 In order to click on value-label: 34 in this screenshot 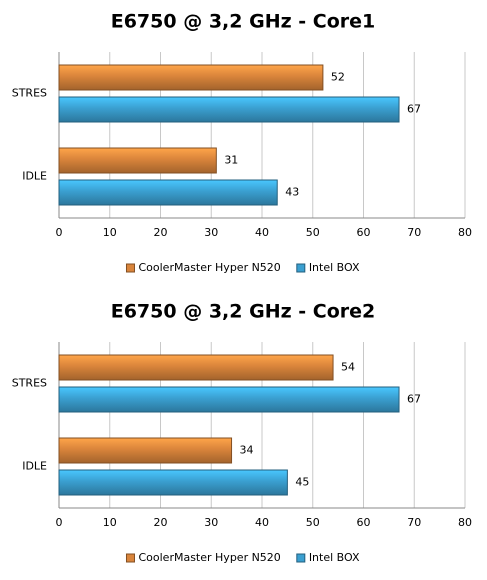, I will do `click(247, 450)`.